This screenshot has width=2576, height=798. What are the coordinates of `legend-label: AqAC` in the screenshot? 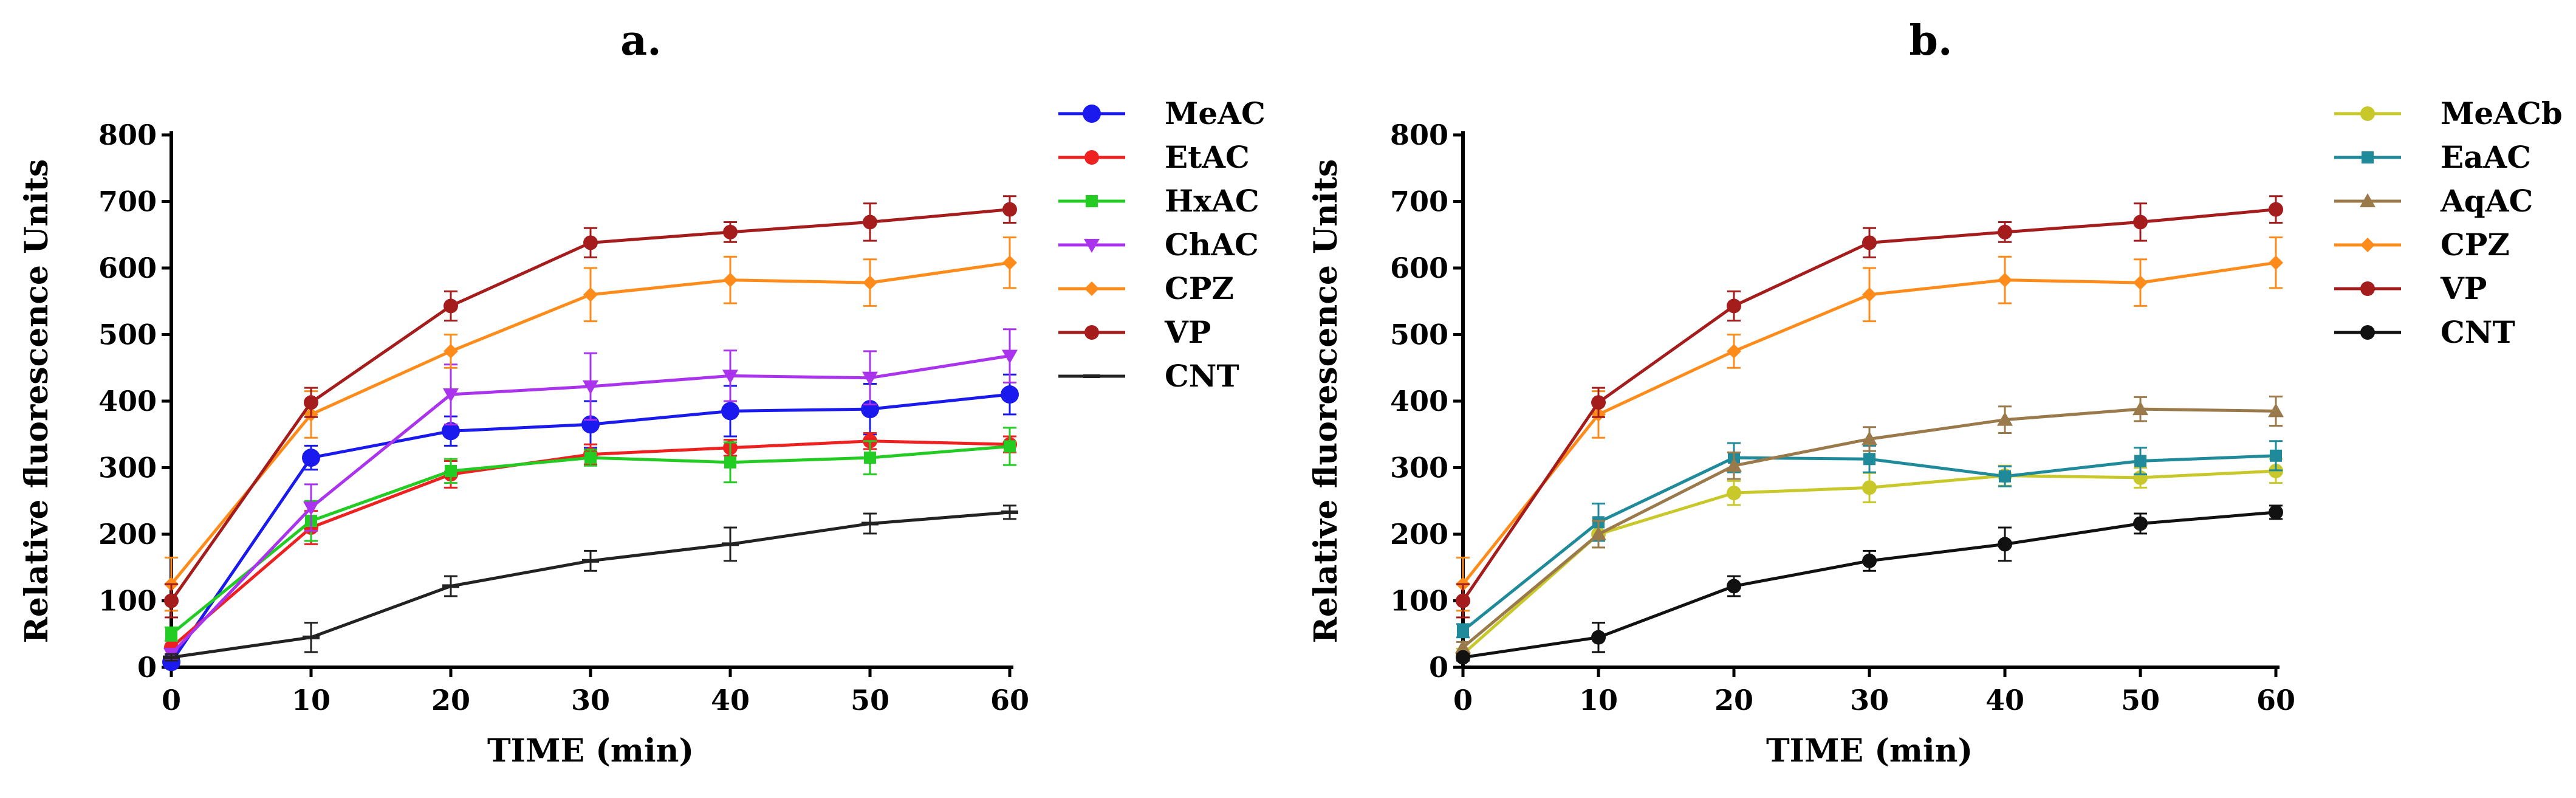 It's located at (2486, 201).